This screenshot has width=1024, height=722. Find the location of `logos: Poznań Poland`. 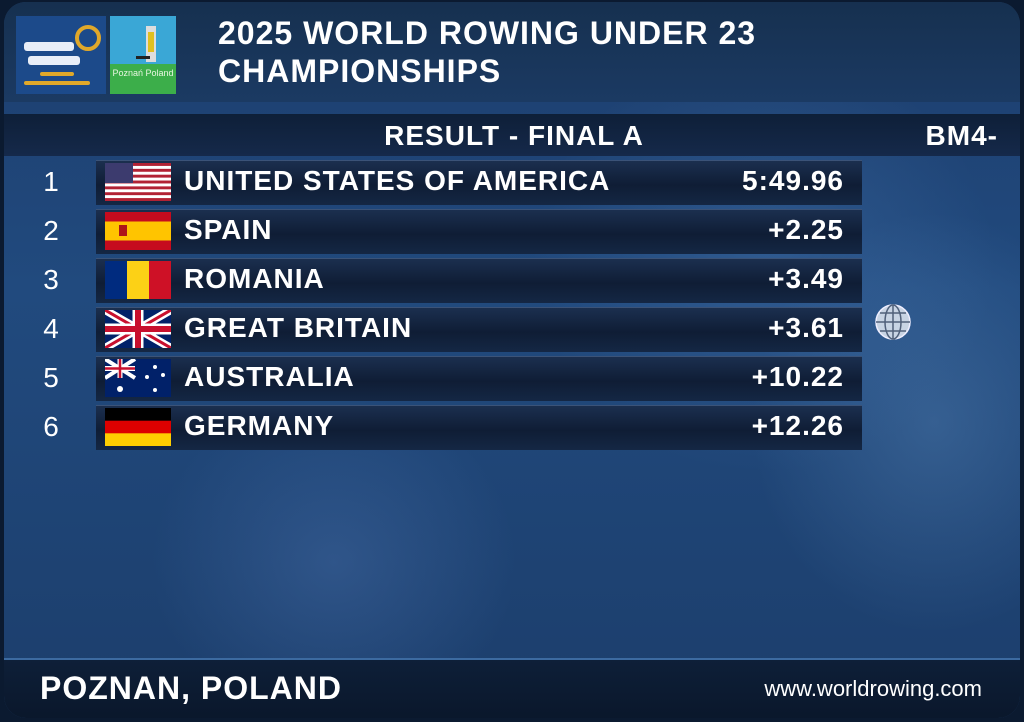

logos: Poznań Poland is located at coordinates (96, 55).